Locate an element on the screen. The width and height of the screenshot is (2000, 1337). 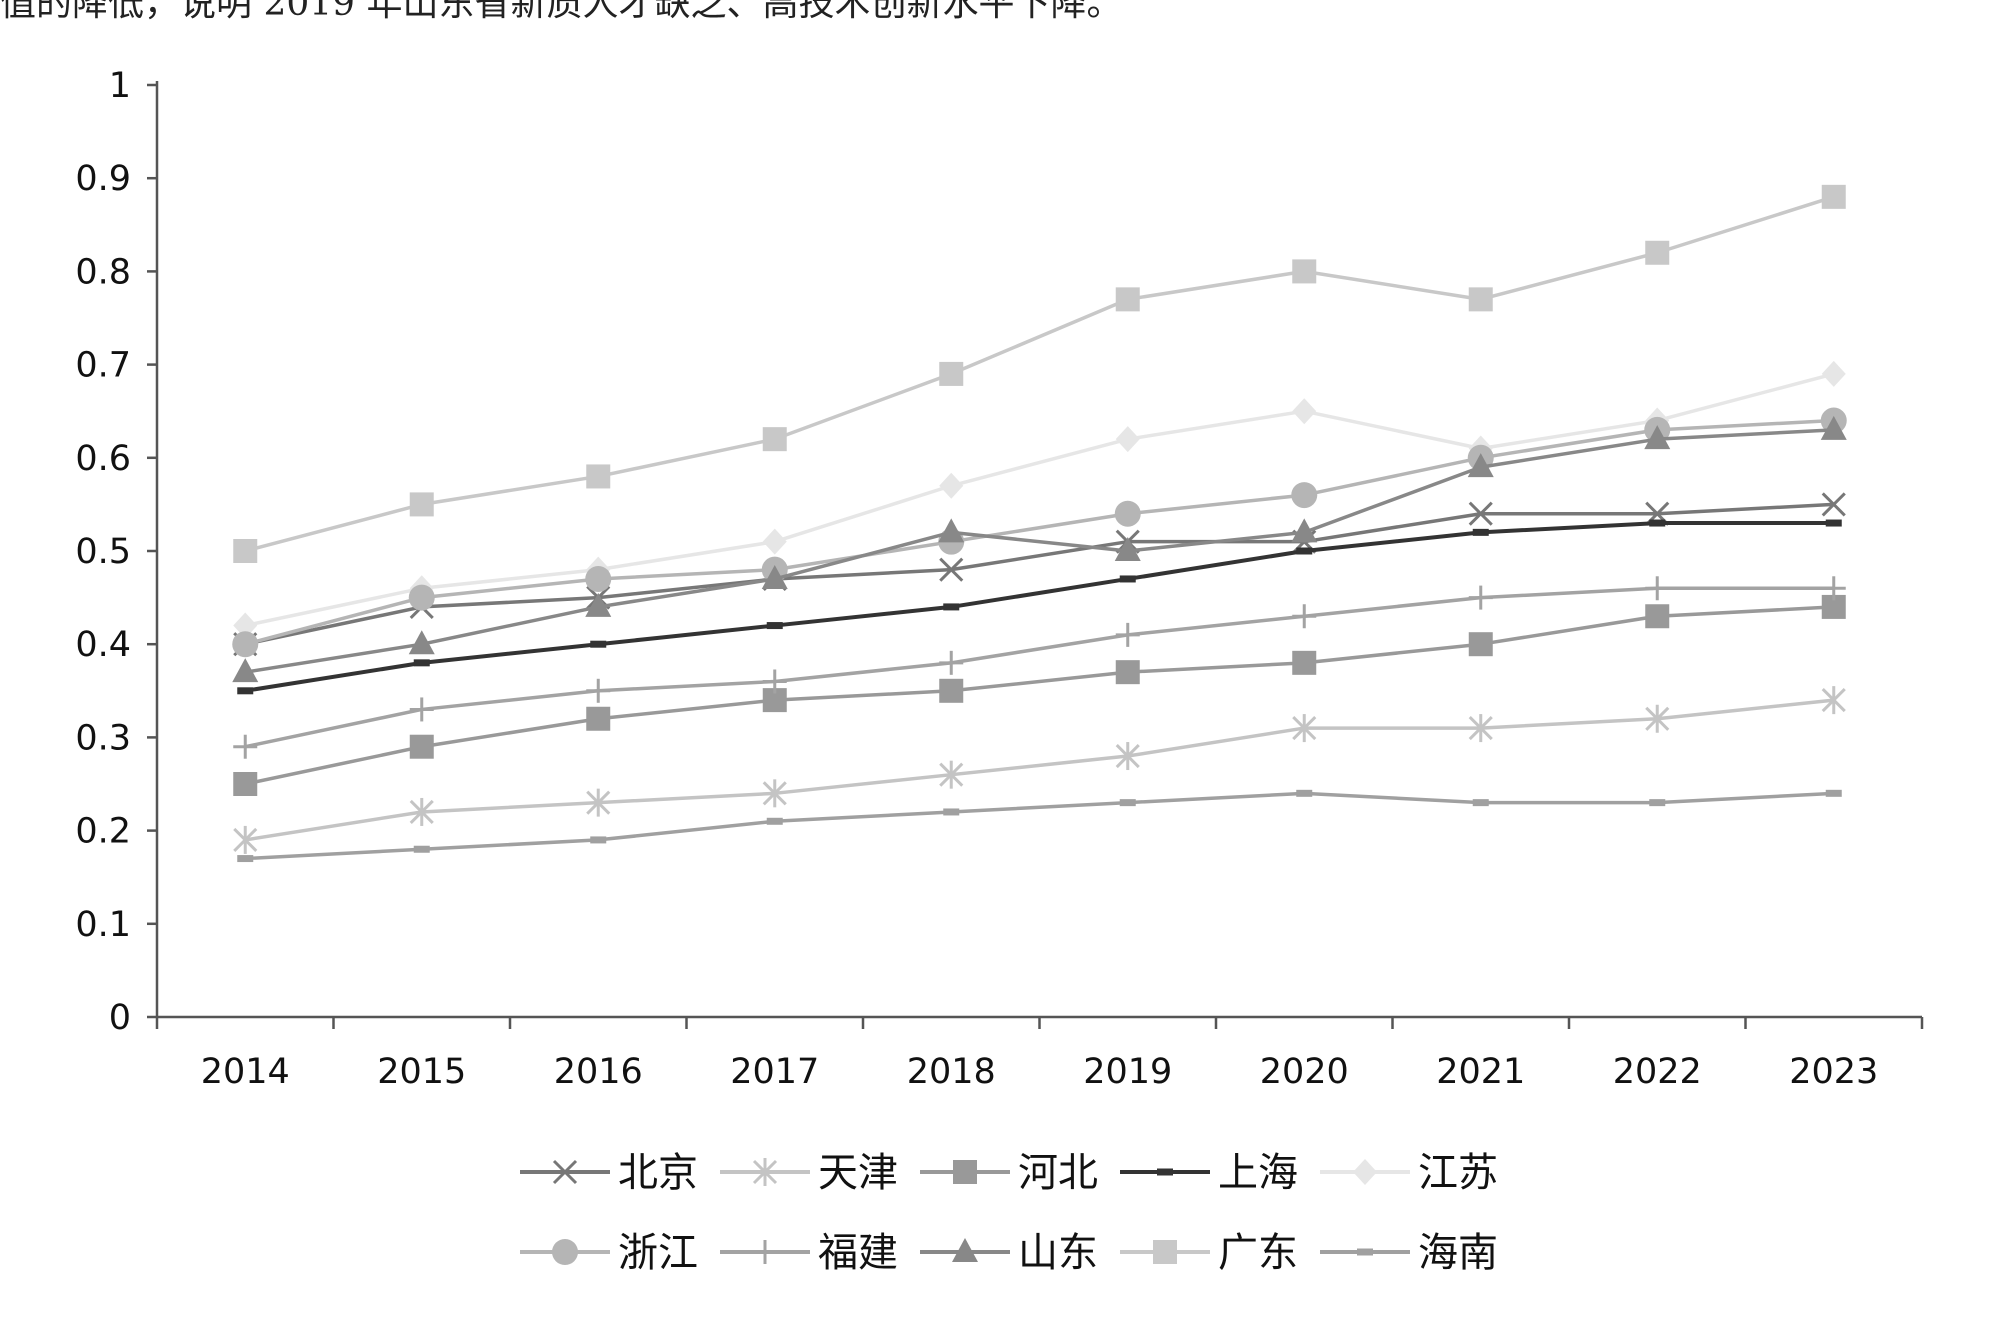
series-1-line is located at coordinates (1039, 770).